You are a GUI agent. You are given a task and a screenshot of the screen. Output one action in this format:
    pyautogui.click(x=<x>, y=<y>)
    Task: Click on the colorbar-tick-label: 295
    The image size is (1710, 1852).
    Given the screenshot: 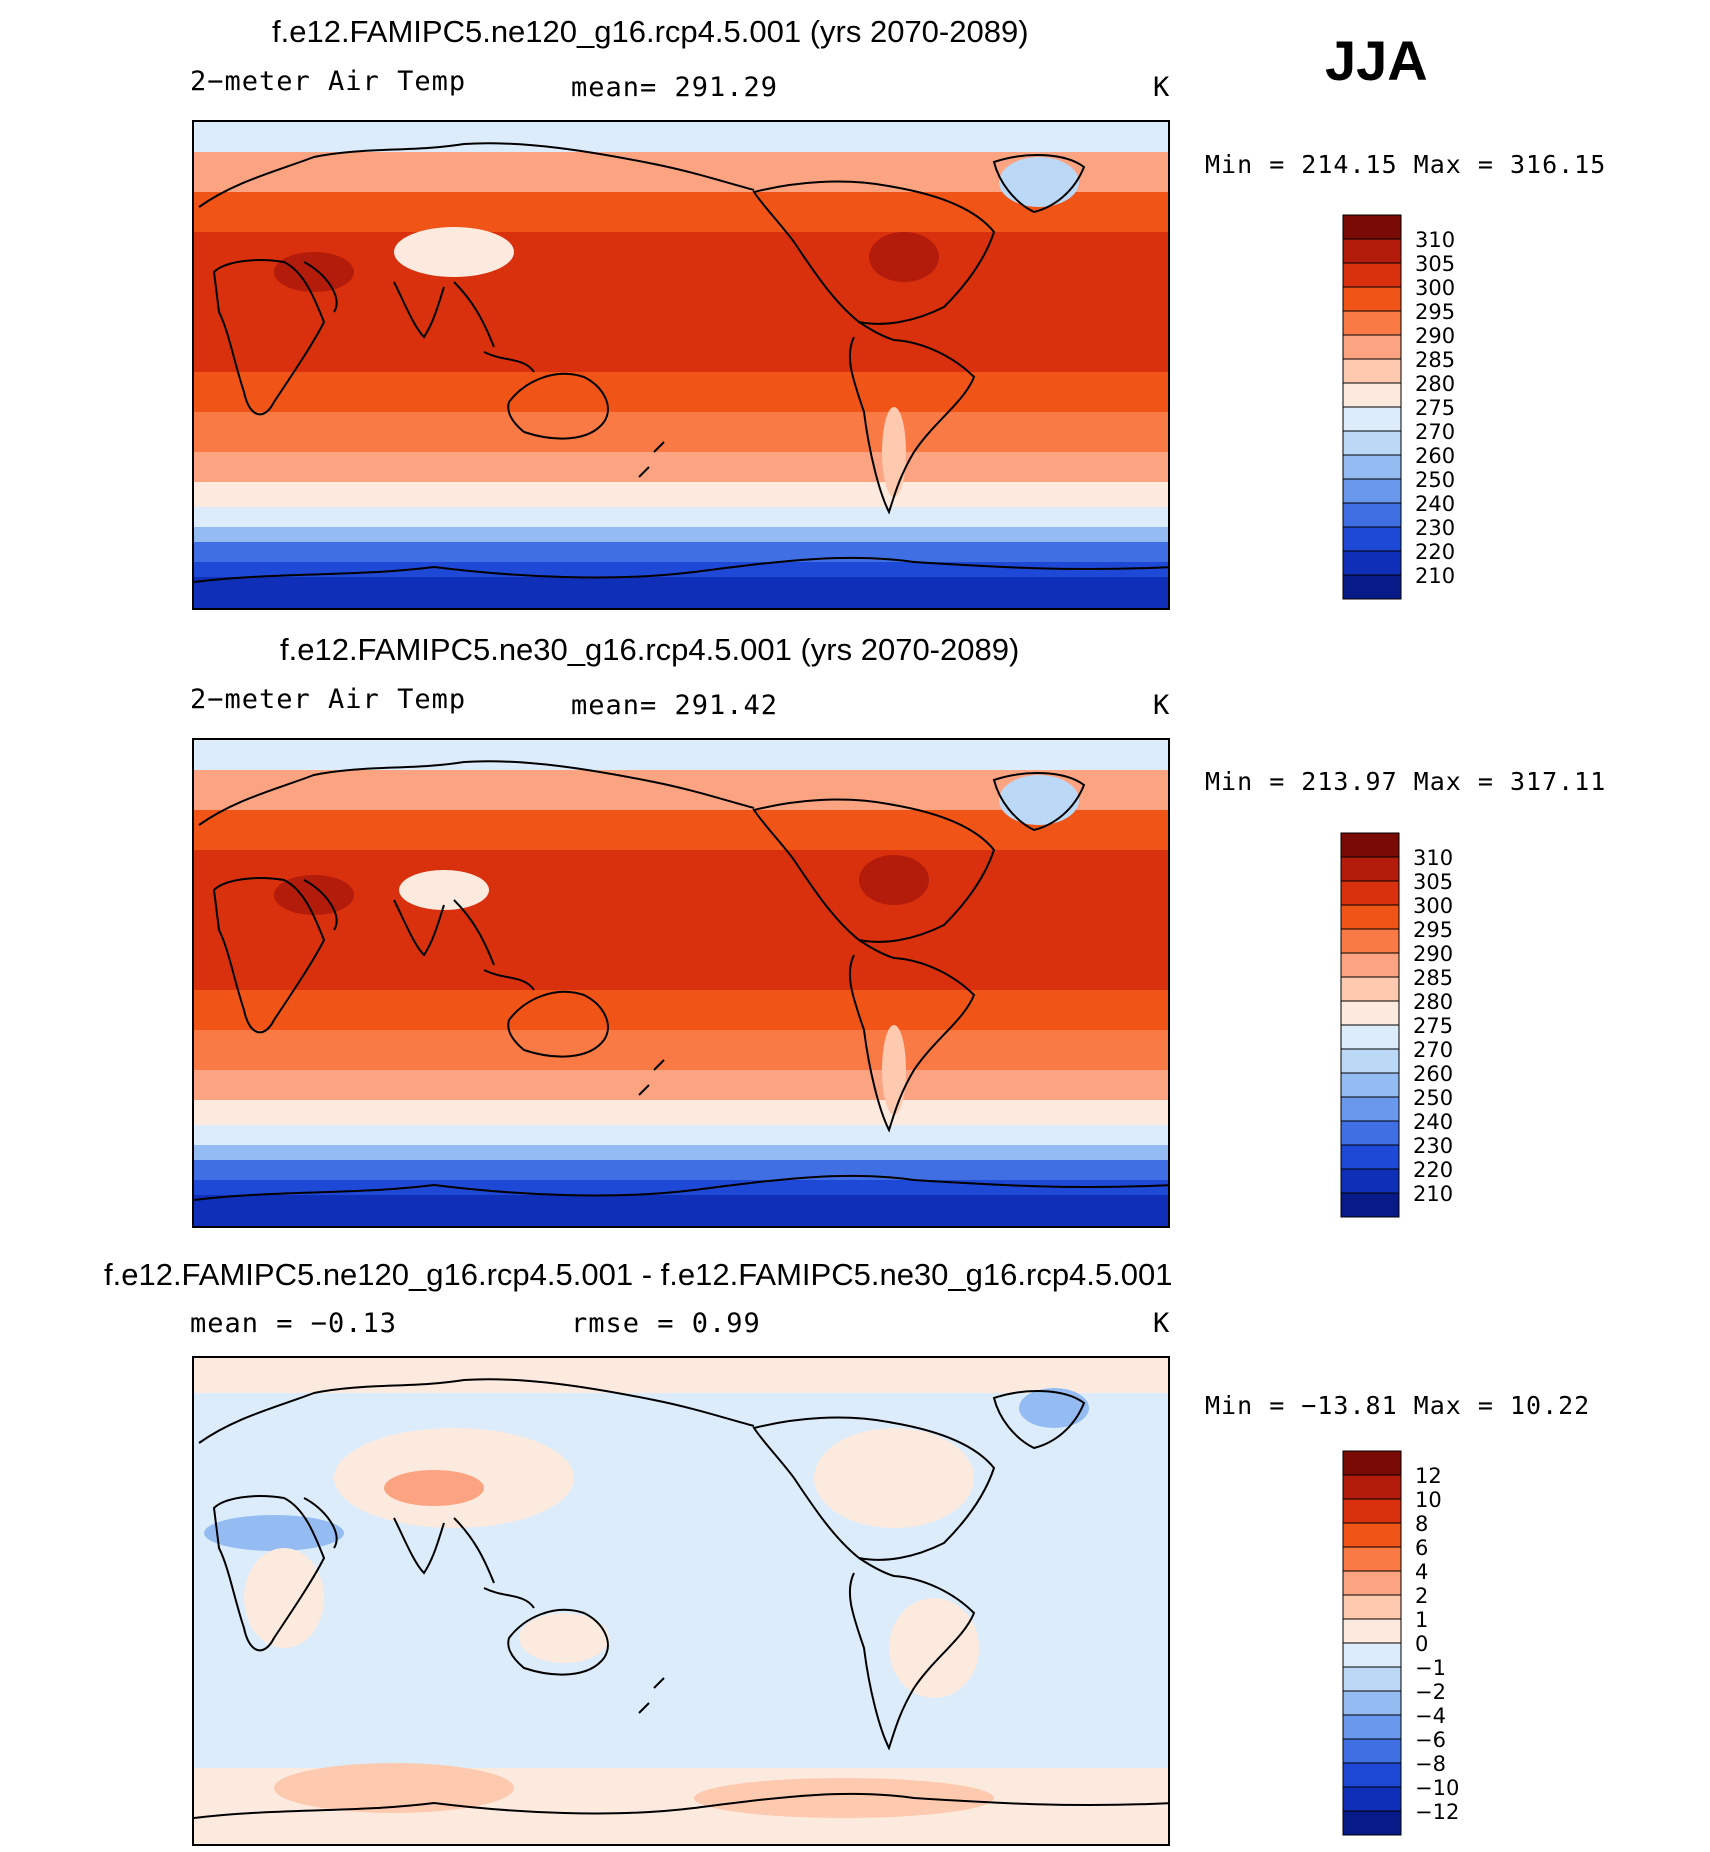 What is the action you would take?
    pyautogui.click(x=1435, y=312)
    